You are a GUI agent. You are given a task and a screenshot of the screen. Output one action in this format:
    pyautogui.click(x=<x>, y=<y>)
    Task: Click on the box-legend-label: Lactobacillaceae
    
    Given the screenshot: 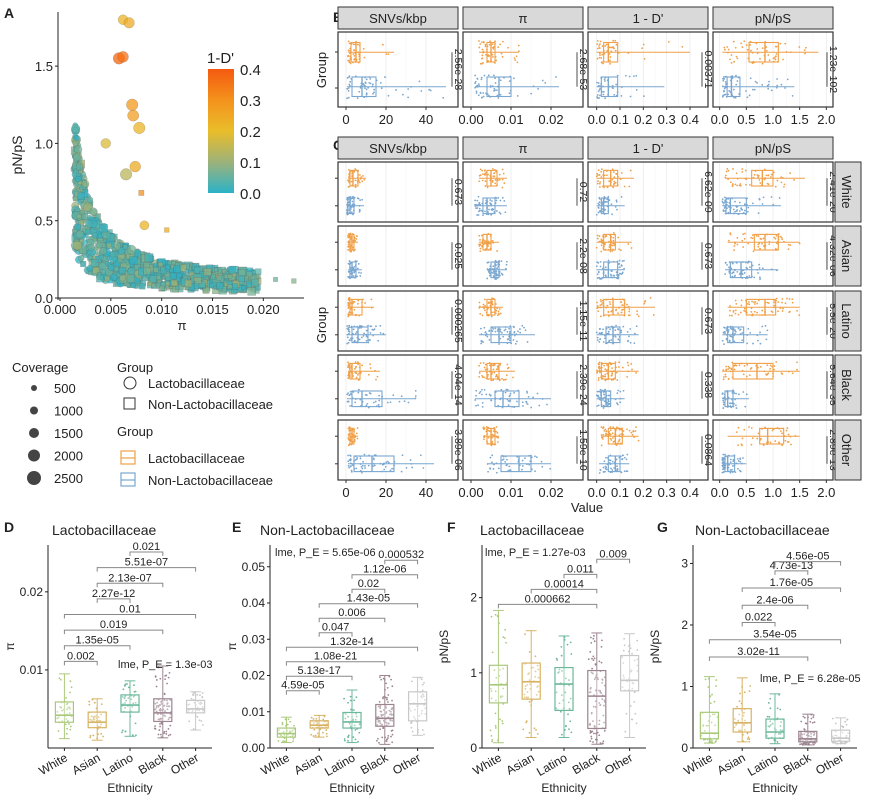 What is the action you would take?
    pyautogui.click(x=196, y=458)
    